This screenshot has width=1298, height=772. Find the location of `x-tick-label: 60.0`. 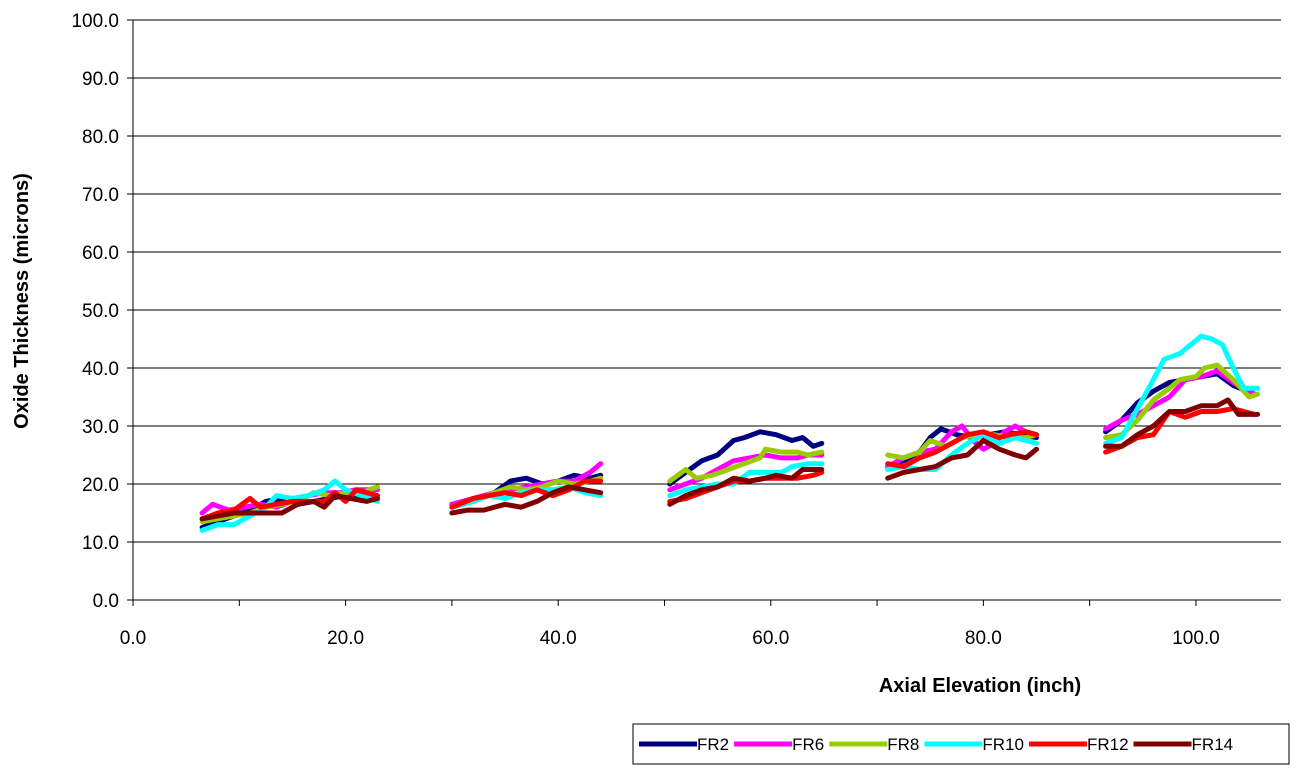

x-tick-label: 60.0 is located at coordinates (770, 638).